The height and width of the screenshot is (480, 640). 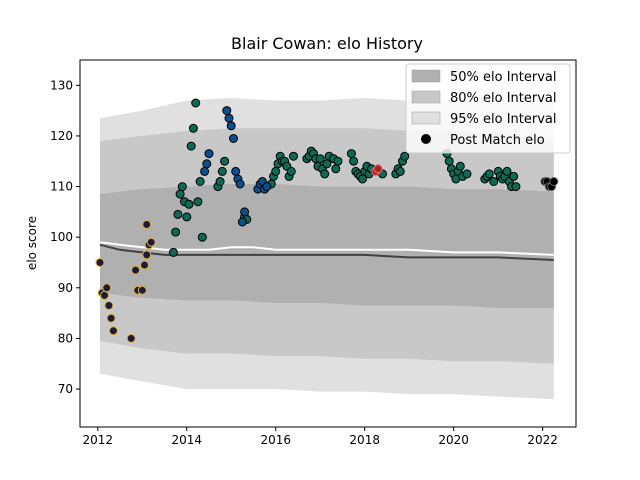 What do you see at coordinates (327, 43) in the screenshot?
I see `chart-title: Blair Cowan: elo History` at bounding box center [327, 43].